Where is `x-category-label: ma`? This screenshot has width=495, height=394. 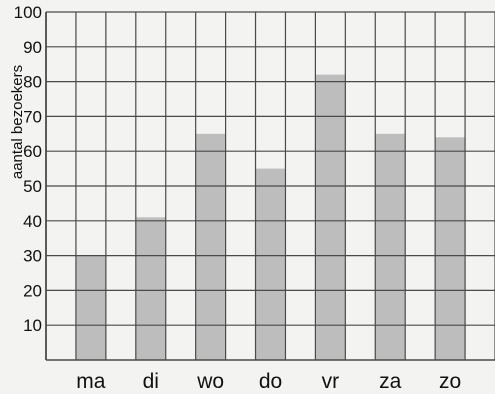 x-category-label: ma is located at coordinates (90, 381).